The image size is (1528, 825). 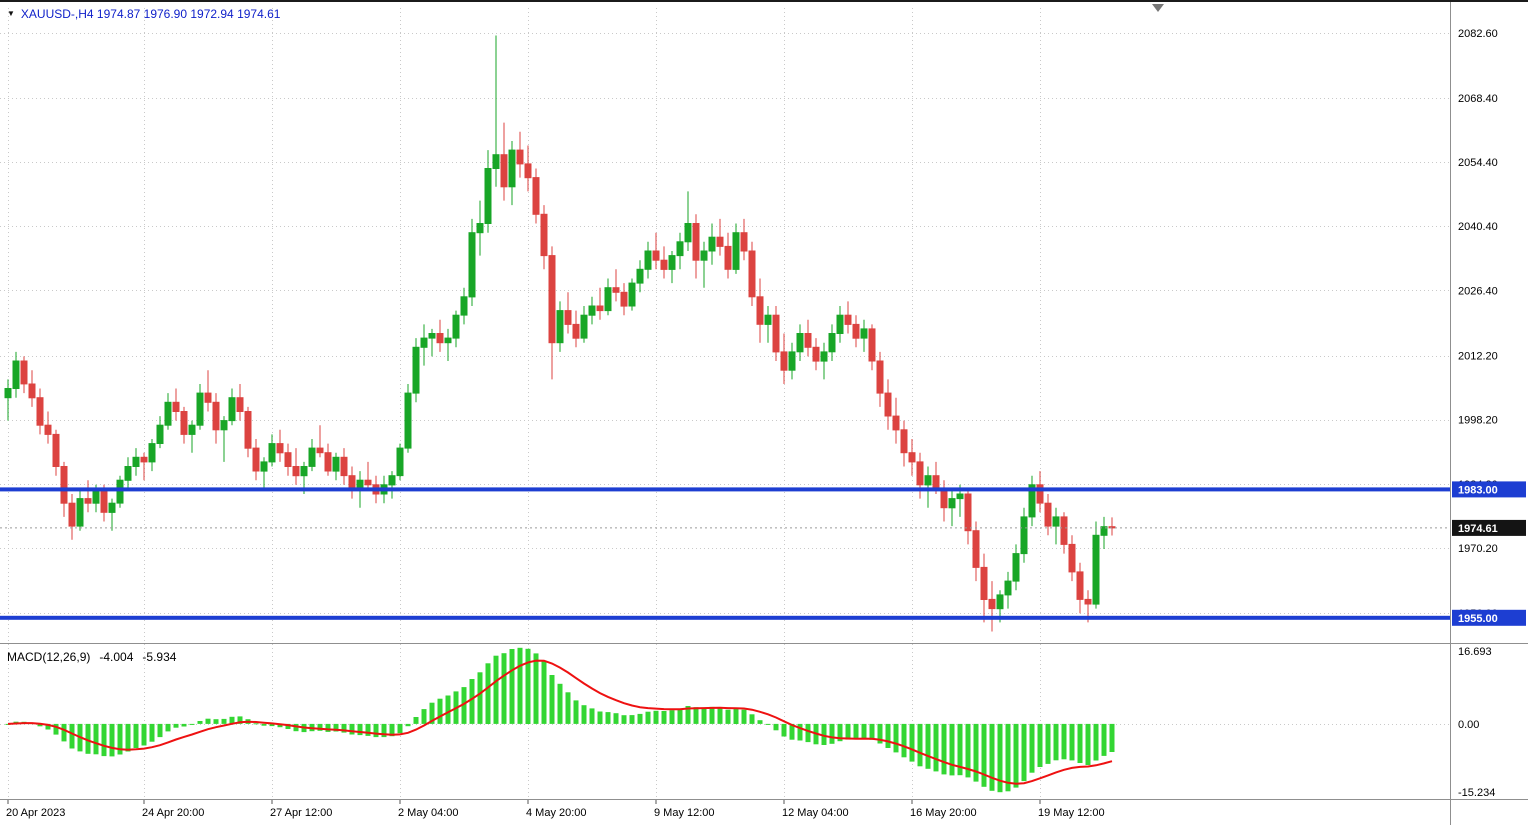 I want to click on price-scale-label: 2054.40, so click(x=1478, y=163).